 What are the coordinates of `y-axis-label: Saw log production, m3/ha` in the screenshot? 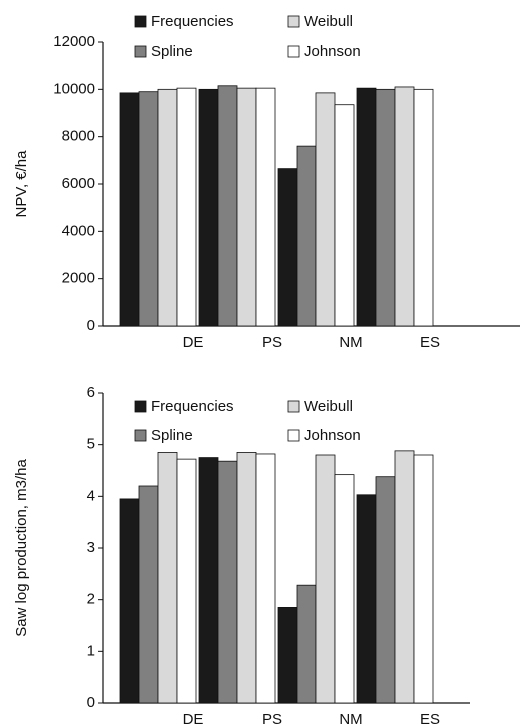 It's located at (21, 548).